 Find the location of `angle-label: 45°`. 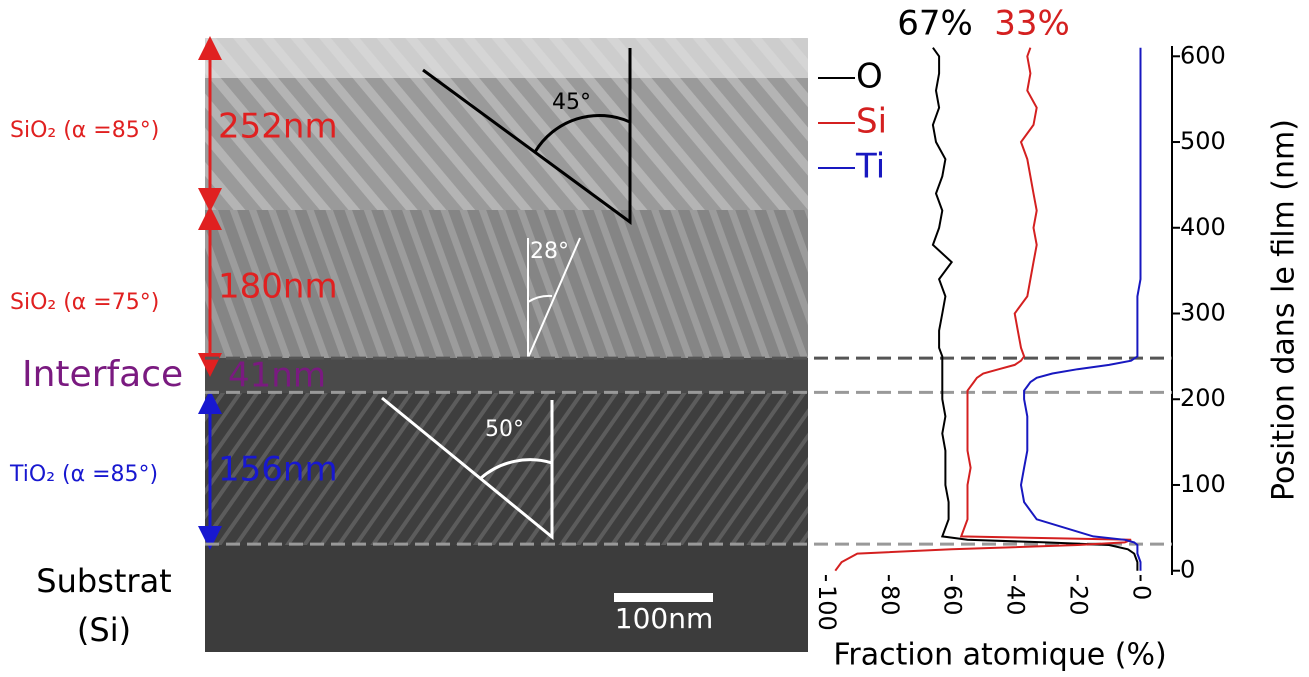

angle-label: 45° is located at coordinates (571, 102).